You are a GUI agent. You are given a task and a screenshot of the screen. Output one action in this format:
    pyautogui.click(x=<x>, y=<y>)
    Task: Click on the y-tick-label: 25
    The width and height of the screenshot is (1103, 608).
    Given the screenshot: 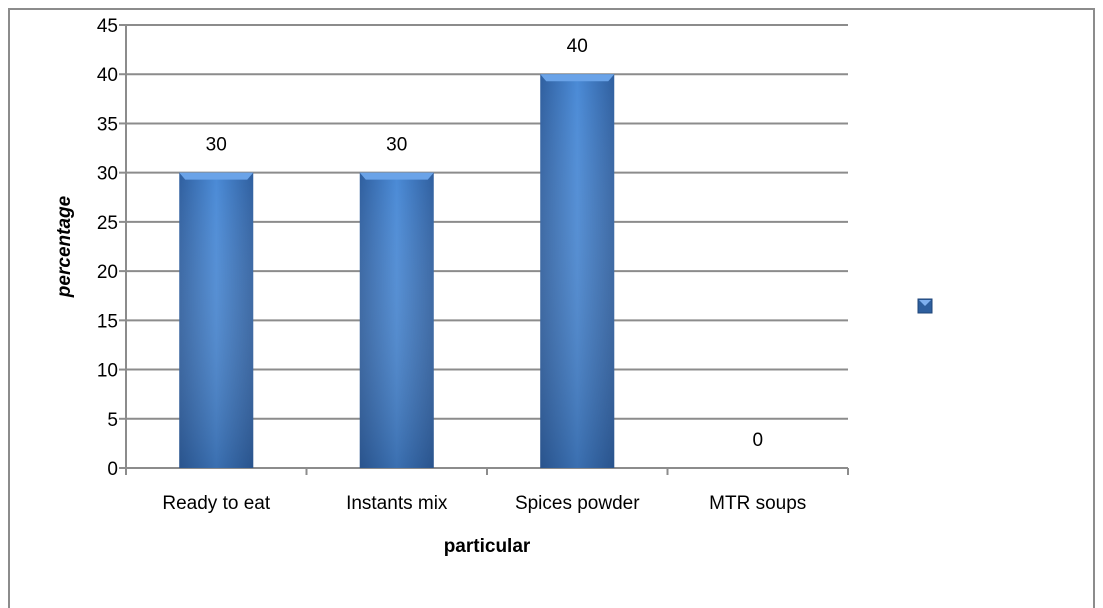 What is the action you would take?
    pyautogui.click(x=107, y=223)
    